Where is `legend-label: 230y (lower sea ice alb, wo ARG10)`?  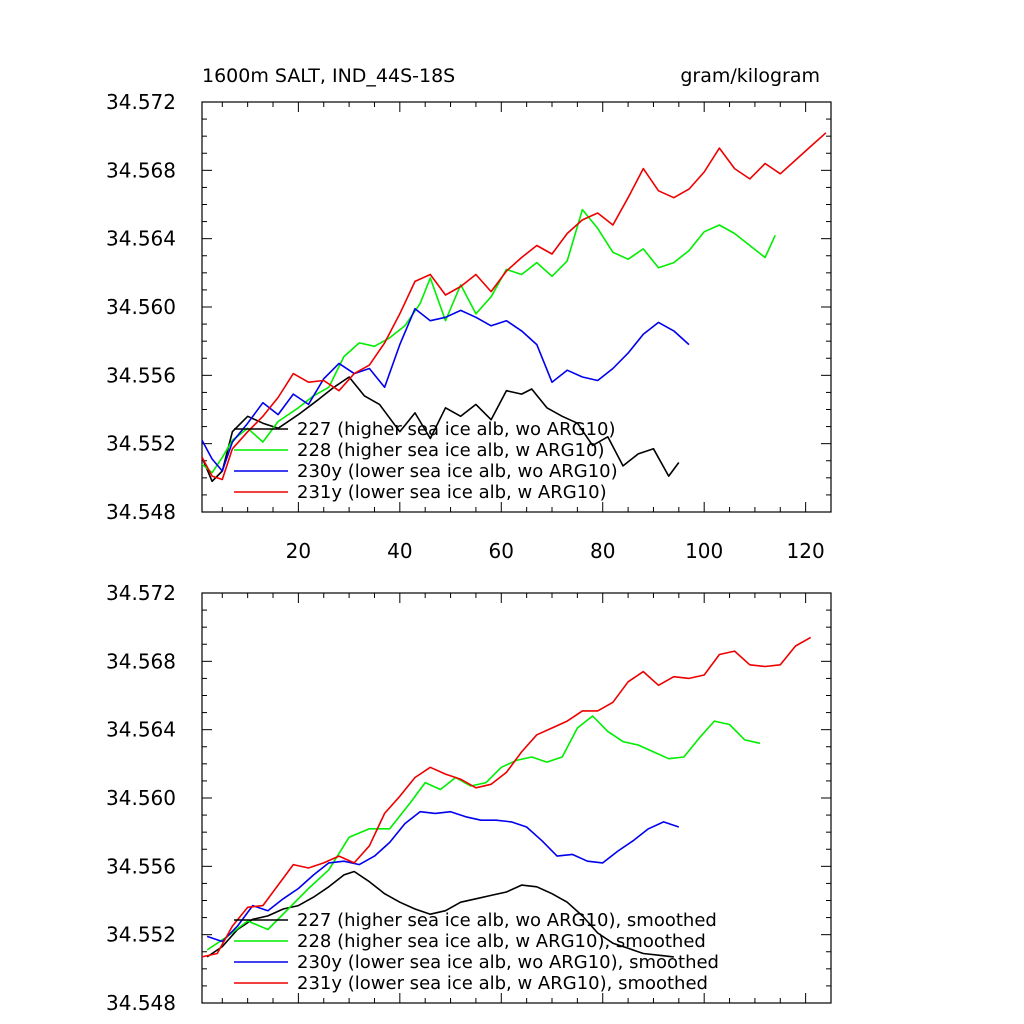
legend-label: 230y (lower sea ice alb, wo ARG10) is located at coordinates (457, 471).